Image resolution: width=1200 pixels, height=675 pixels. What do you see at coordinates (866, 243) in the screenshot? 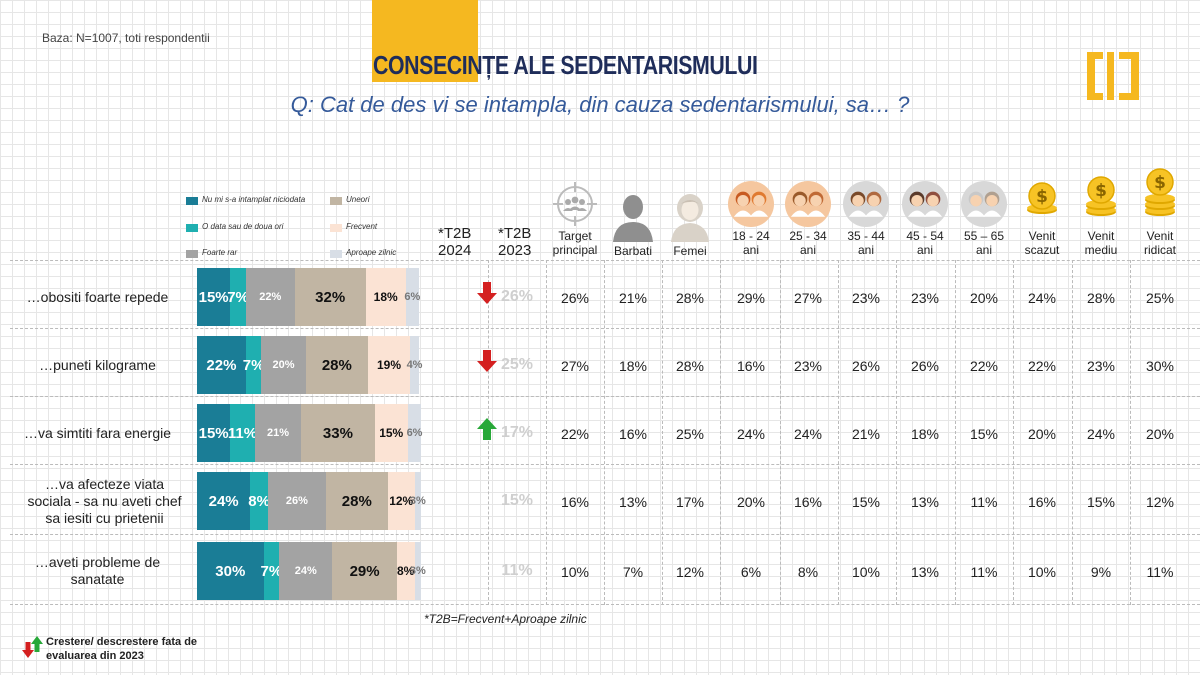
I see `column-header: 35 - 44 ani` at bounding box center [866, 243].